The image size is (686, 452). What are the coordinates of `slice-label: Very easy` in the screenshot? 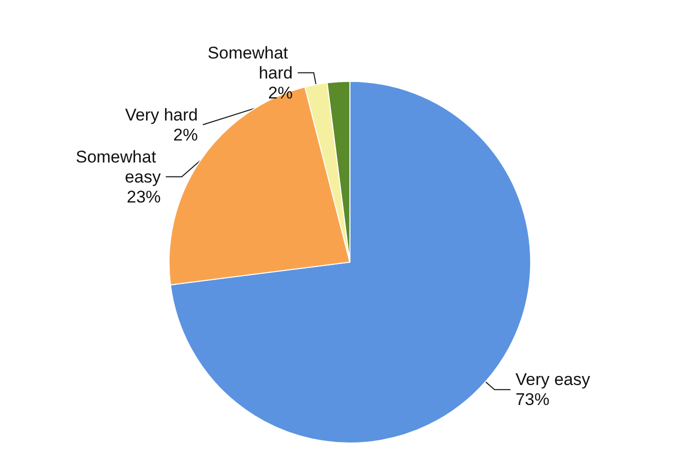 It's located at (553, 380).